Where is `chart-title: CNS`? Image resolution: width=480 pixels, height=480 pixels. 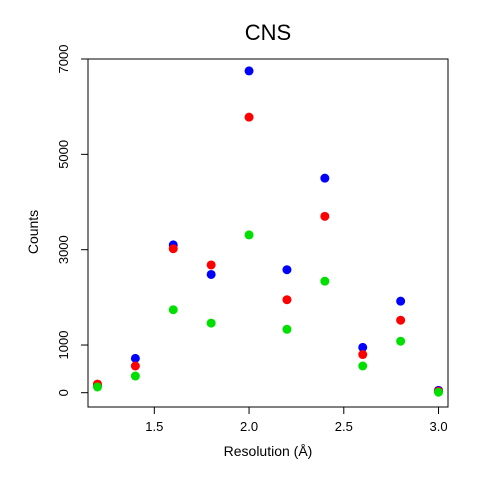 chart-title: CNS is located at coordinates (268, 32).